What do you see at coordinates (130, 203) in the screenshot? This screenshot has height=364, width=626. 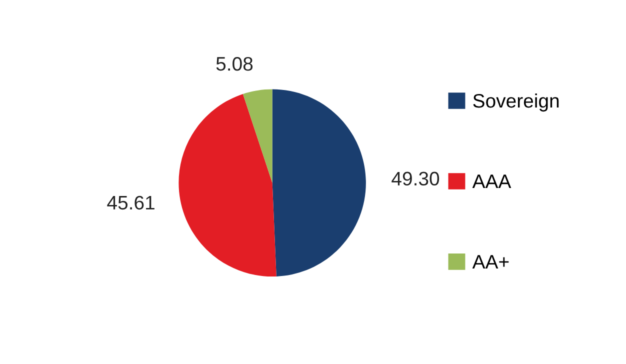 I see `data-label: 45.61` at bounding box center [130, 203].